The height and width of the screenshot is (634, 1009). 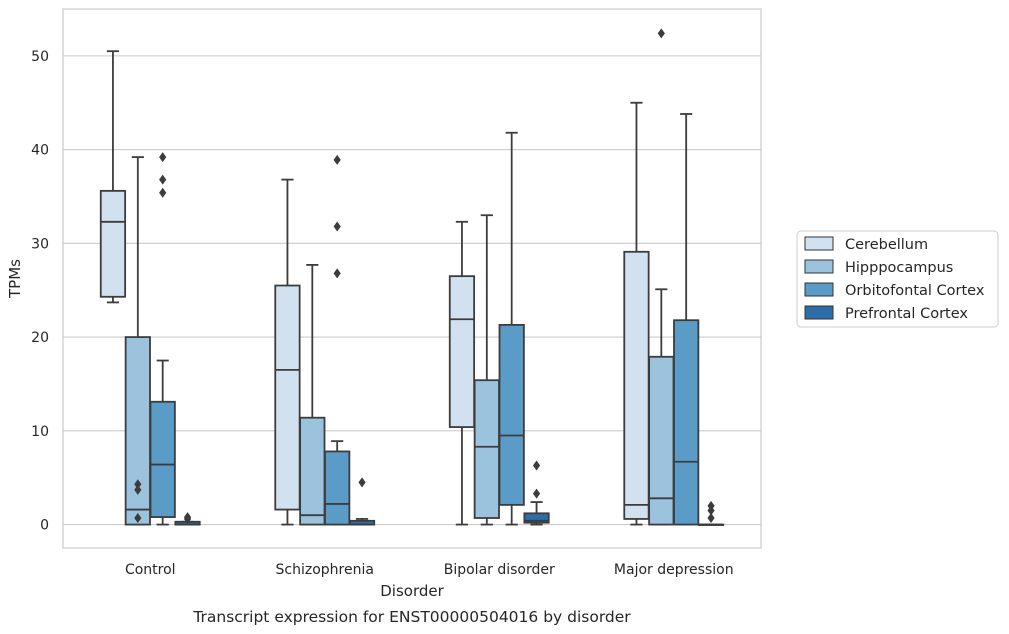 What do you see at coordinates (886, 245) in the screenshot?
I see `legend-label: Cerebellum` at bounding box center [886, 245].